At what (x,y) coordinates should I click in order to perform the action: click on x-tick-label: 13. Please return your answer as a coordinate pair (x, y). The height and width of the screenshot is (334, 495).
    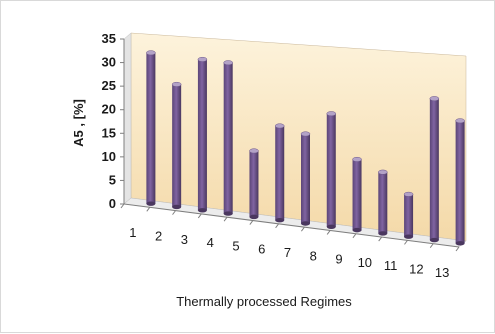
    Looking at the image, I should click on (442, 272).